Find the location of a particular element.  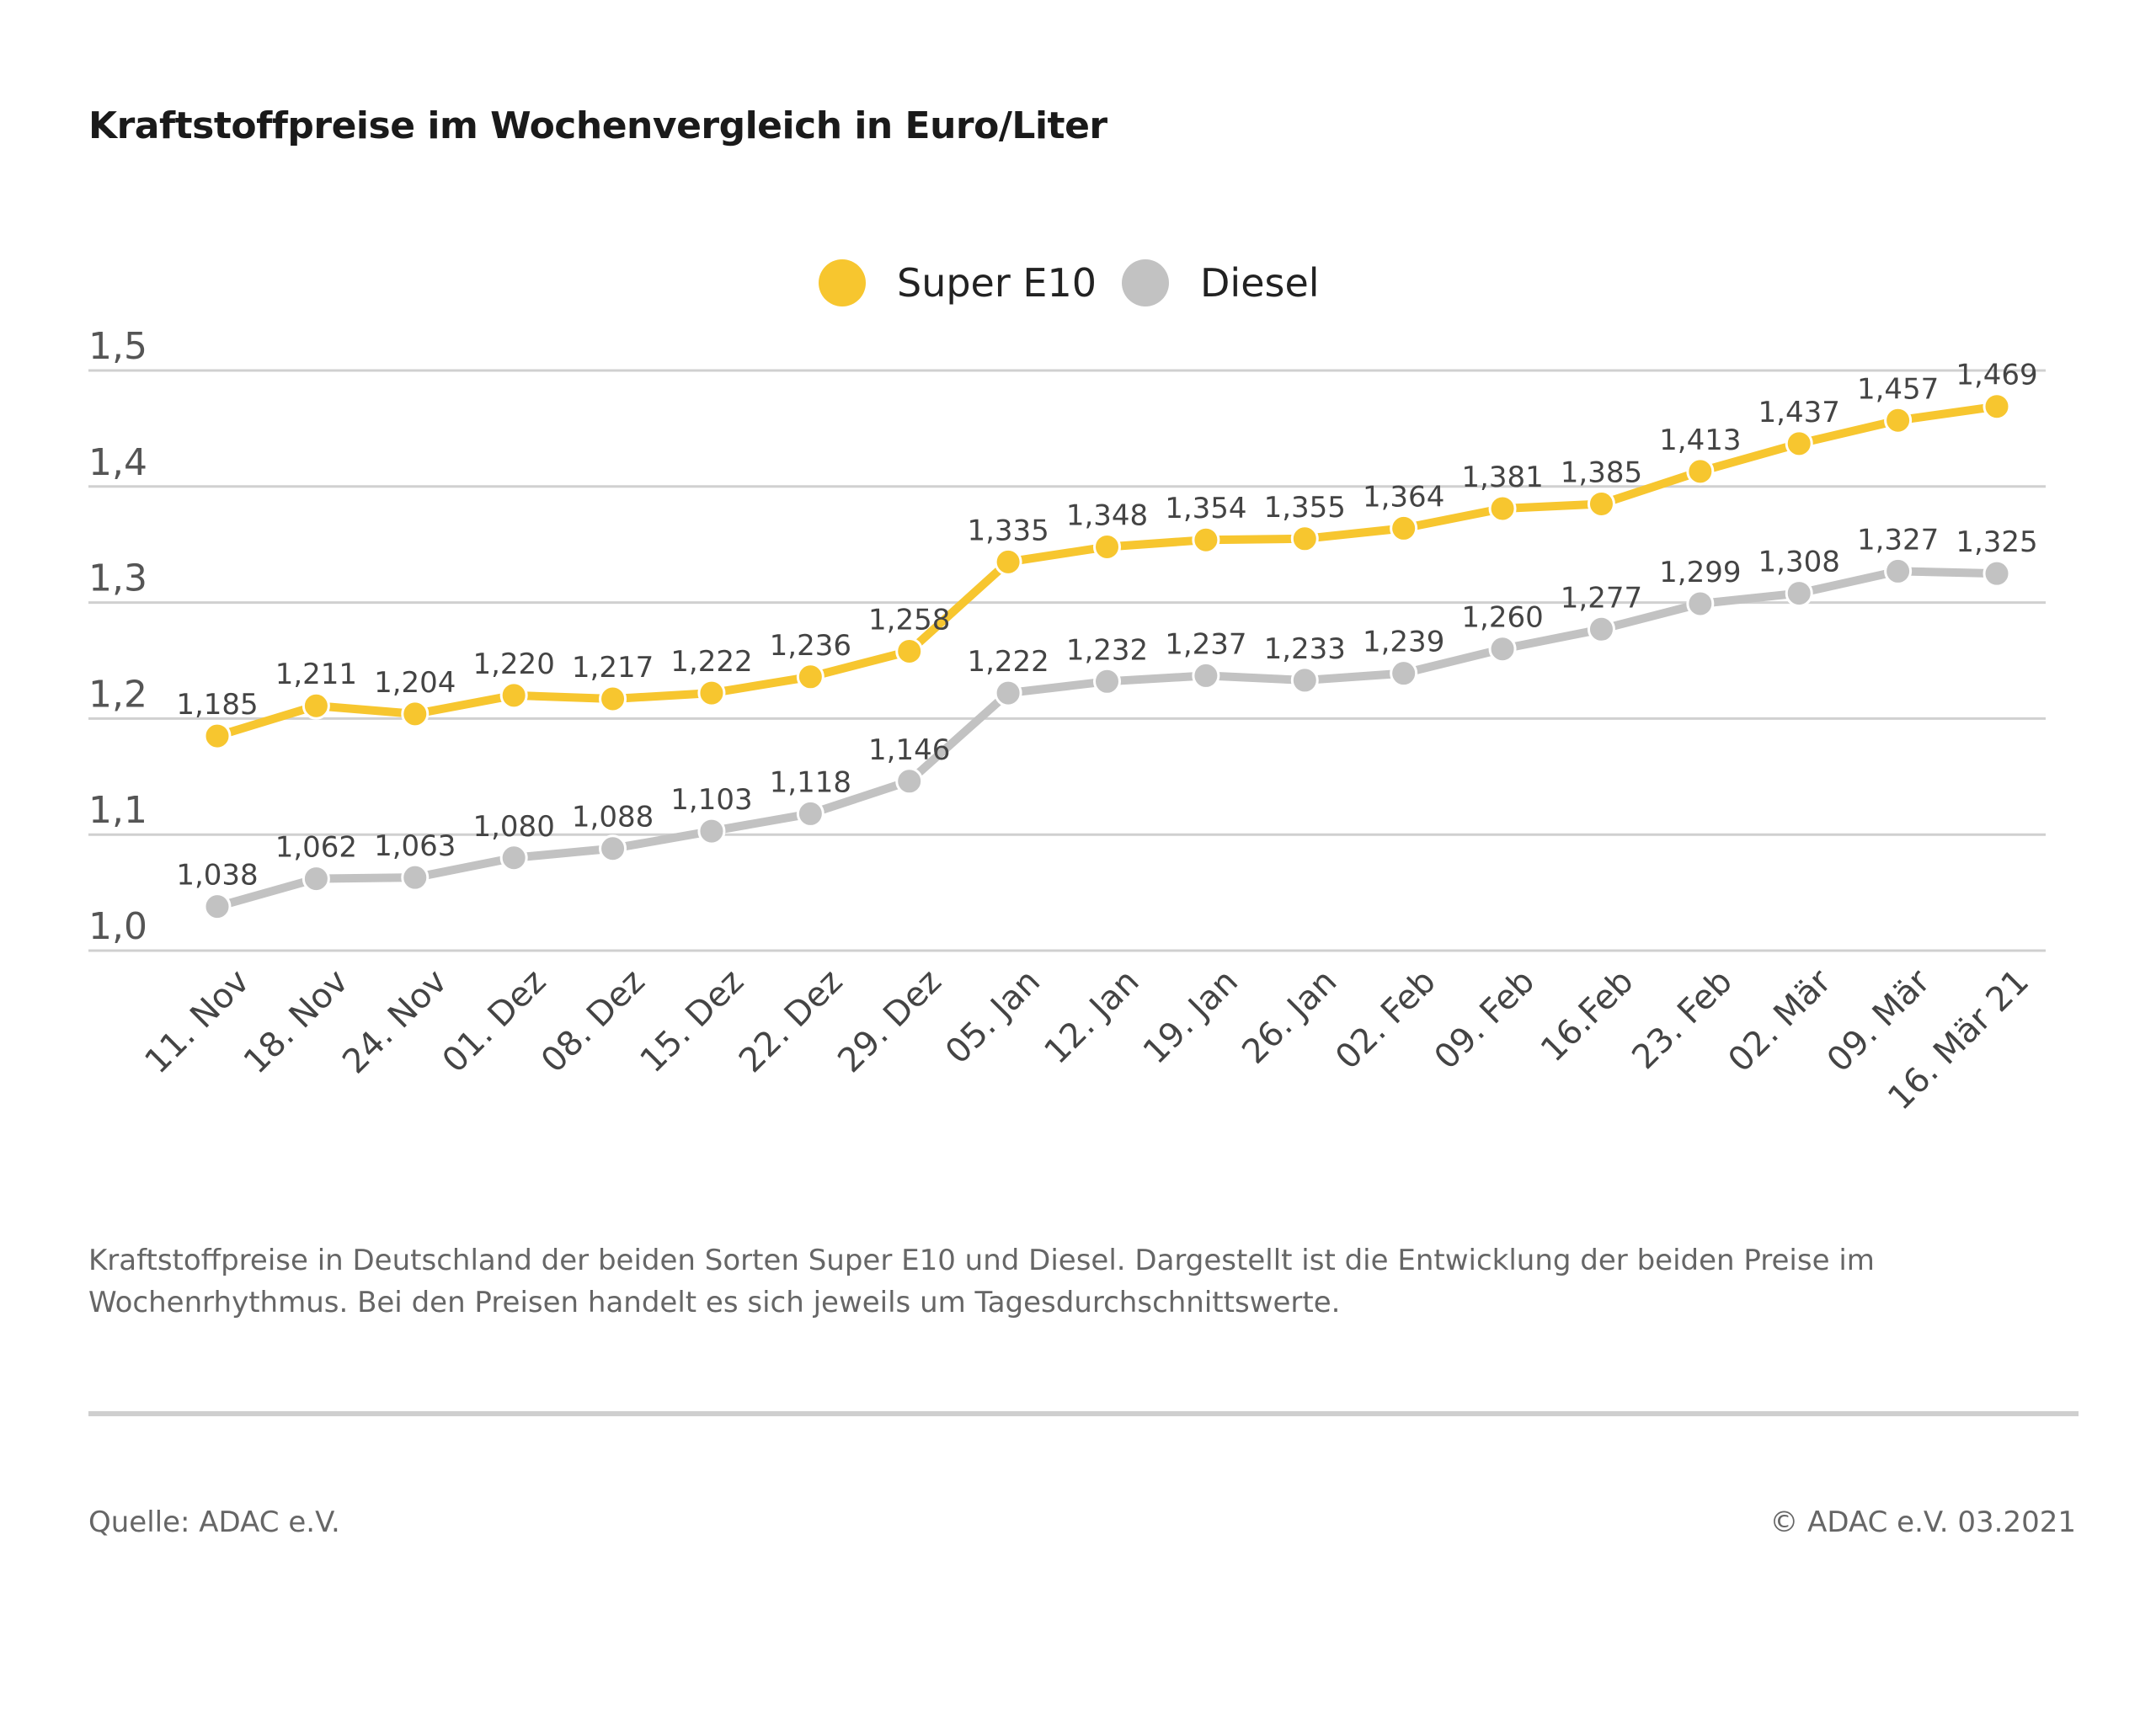

y-tick-label: 1,5 is located at coordinates (117, 346).